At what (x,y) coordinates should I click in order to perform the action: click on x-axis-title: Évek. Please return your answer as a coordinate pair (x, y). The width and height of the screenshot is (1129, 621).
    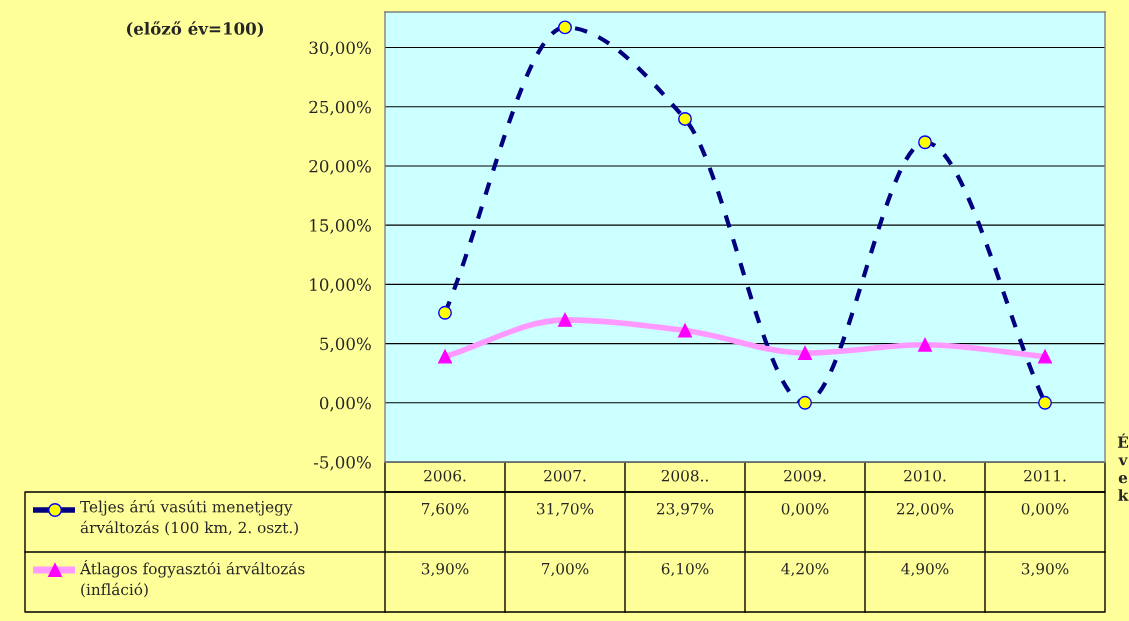
    Looking at the image, I should click on (1123, 467).